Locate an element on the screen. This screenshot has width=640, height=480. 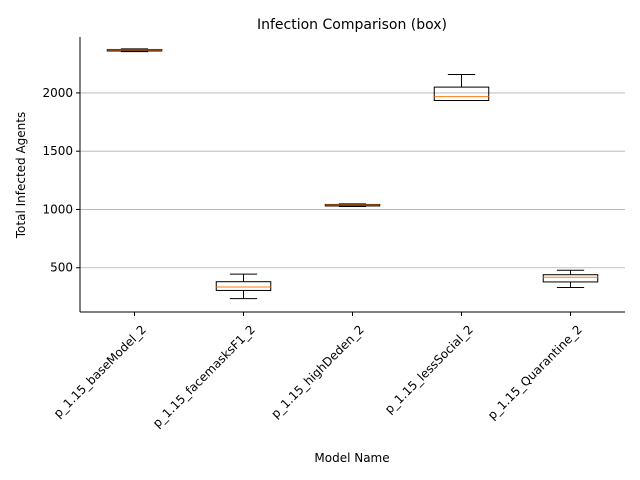
x-tick-label: p_1.15_highDeden_2 is located at coordinates (317, 371).